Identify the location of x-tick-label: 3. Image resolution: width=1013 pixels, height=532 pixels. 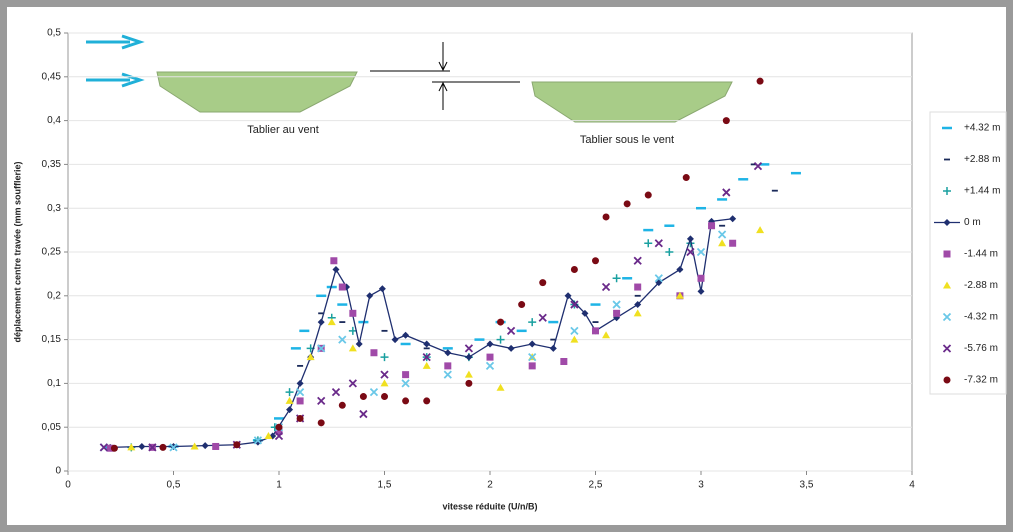
(701, 485).